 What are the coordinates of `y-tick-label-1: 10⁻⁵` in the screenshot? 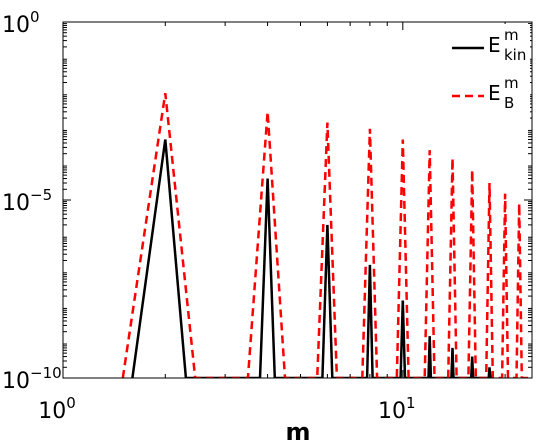 It's located at (27, 201).